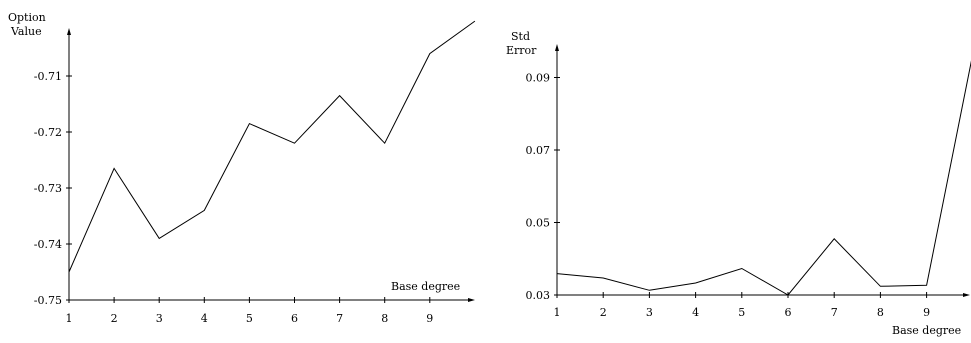 Image resolution: width=971 pixels, height=343 pixels. I want to click on y-tick-label: -0.74, so click(48, 244).